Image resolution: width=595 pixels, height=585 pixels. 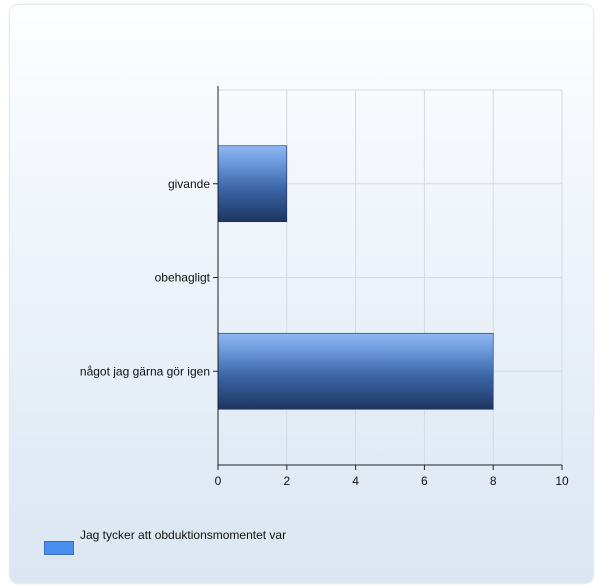 I want to click on x-tick-label: 10, so click(x=562, y=481).